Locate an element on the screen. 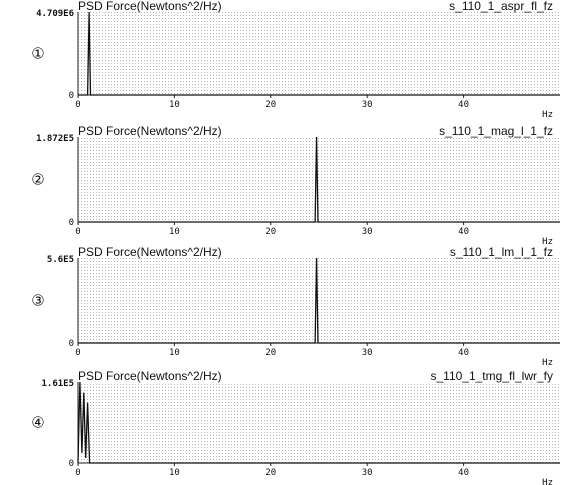  y-max-label: 5.6E5 is located at coordinates (60, 260).